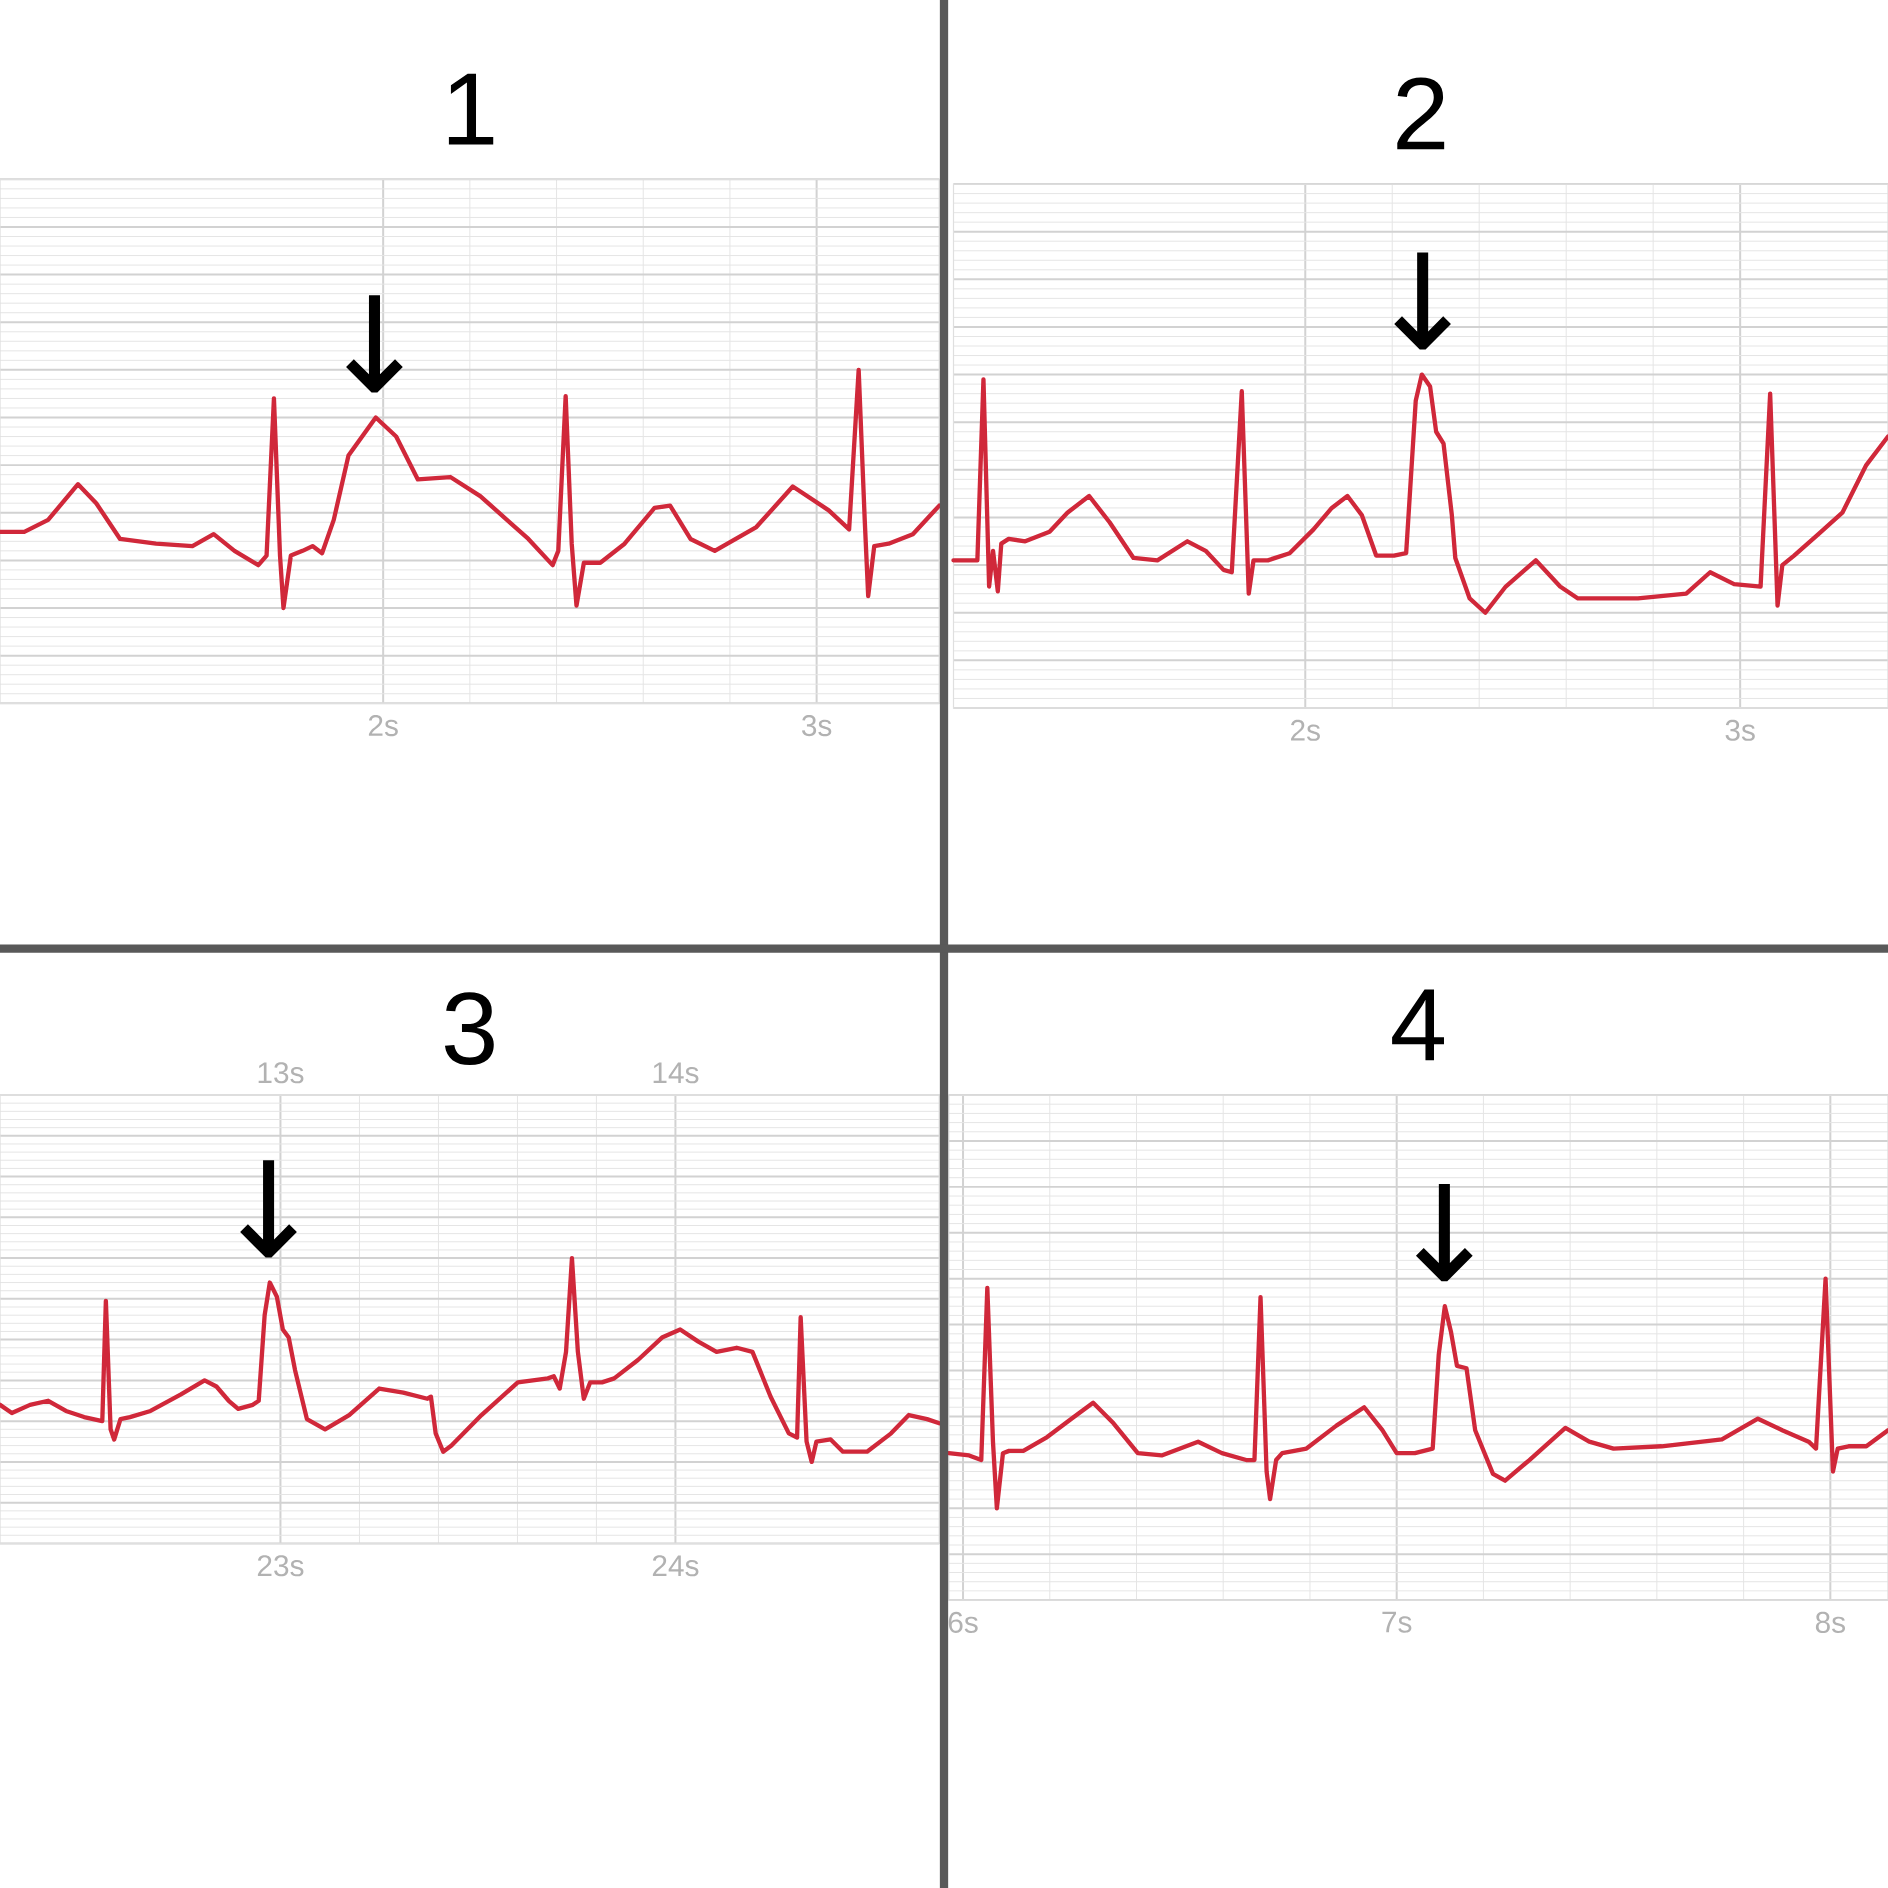  What do you see at coordinates (281, 1073) in the screenshot?
I see `x2-tick-label: 13s` at bounding box center [281, 1073].